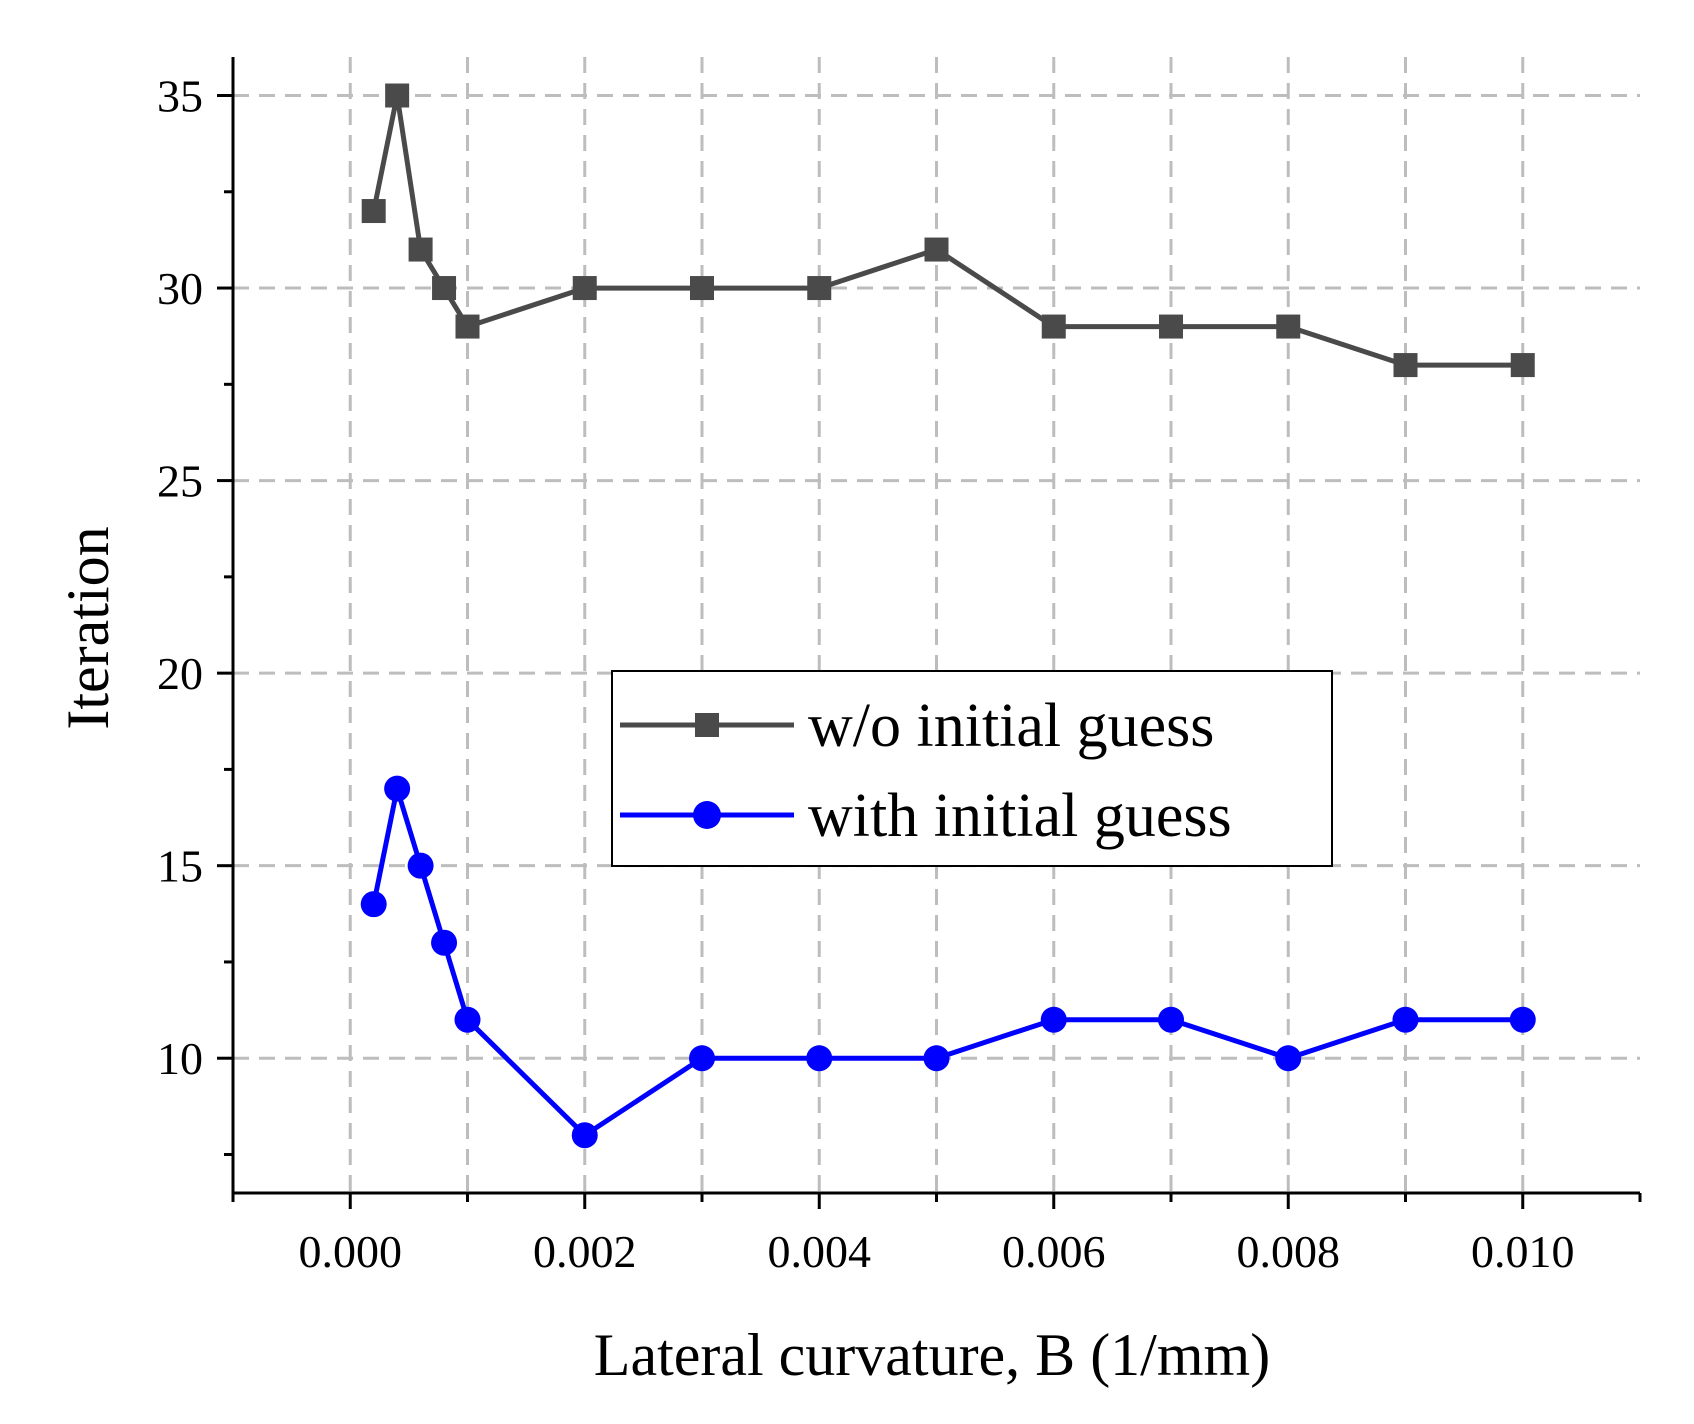  I want to click on legend: w/o initial guess with initial guess, so click(972, 768).